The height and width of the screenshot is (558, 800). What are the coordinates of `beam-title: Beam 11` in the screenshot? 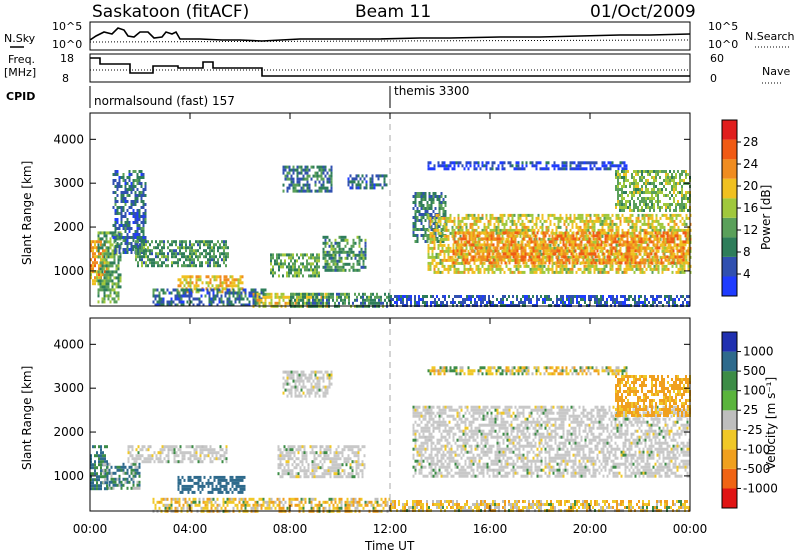 It's located at (393, 12).